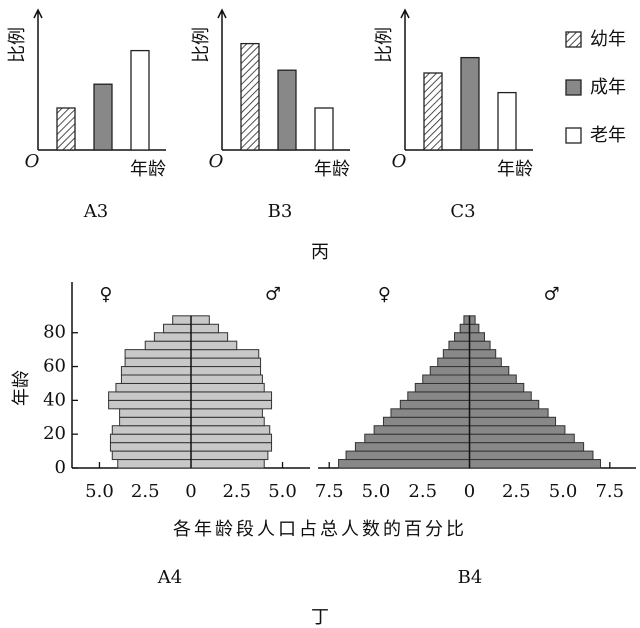 Image resolution: width=640 pixels, height=628 pixels. I want to click on y-tick-label: 60, so click(54, 366).